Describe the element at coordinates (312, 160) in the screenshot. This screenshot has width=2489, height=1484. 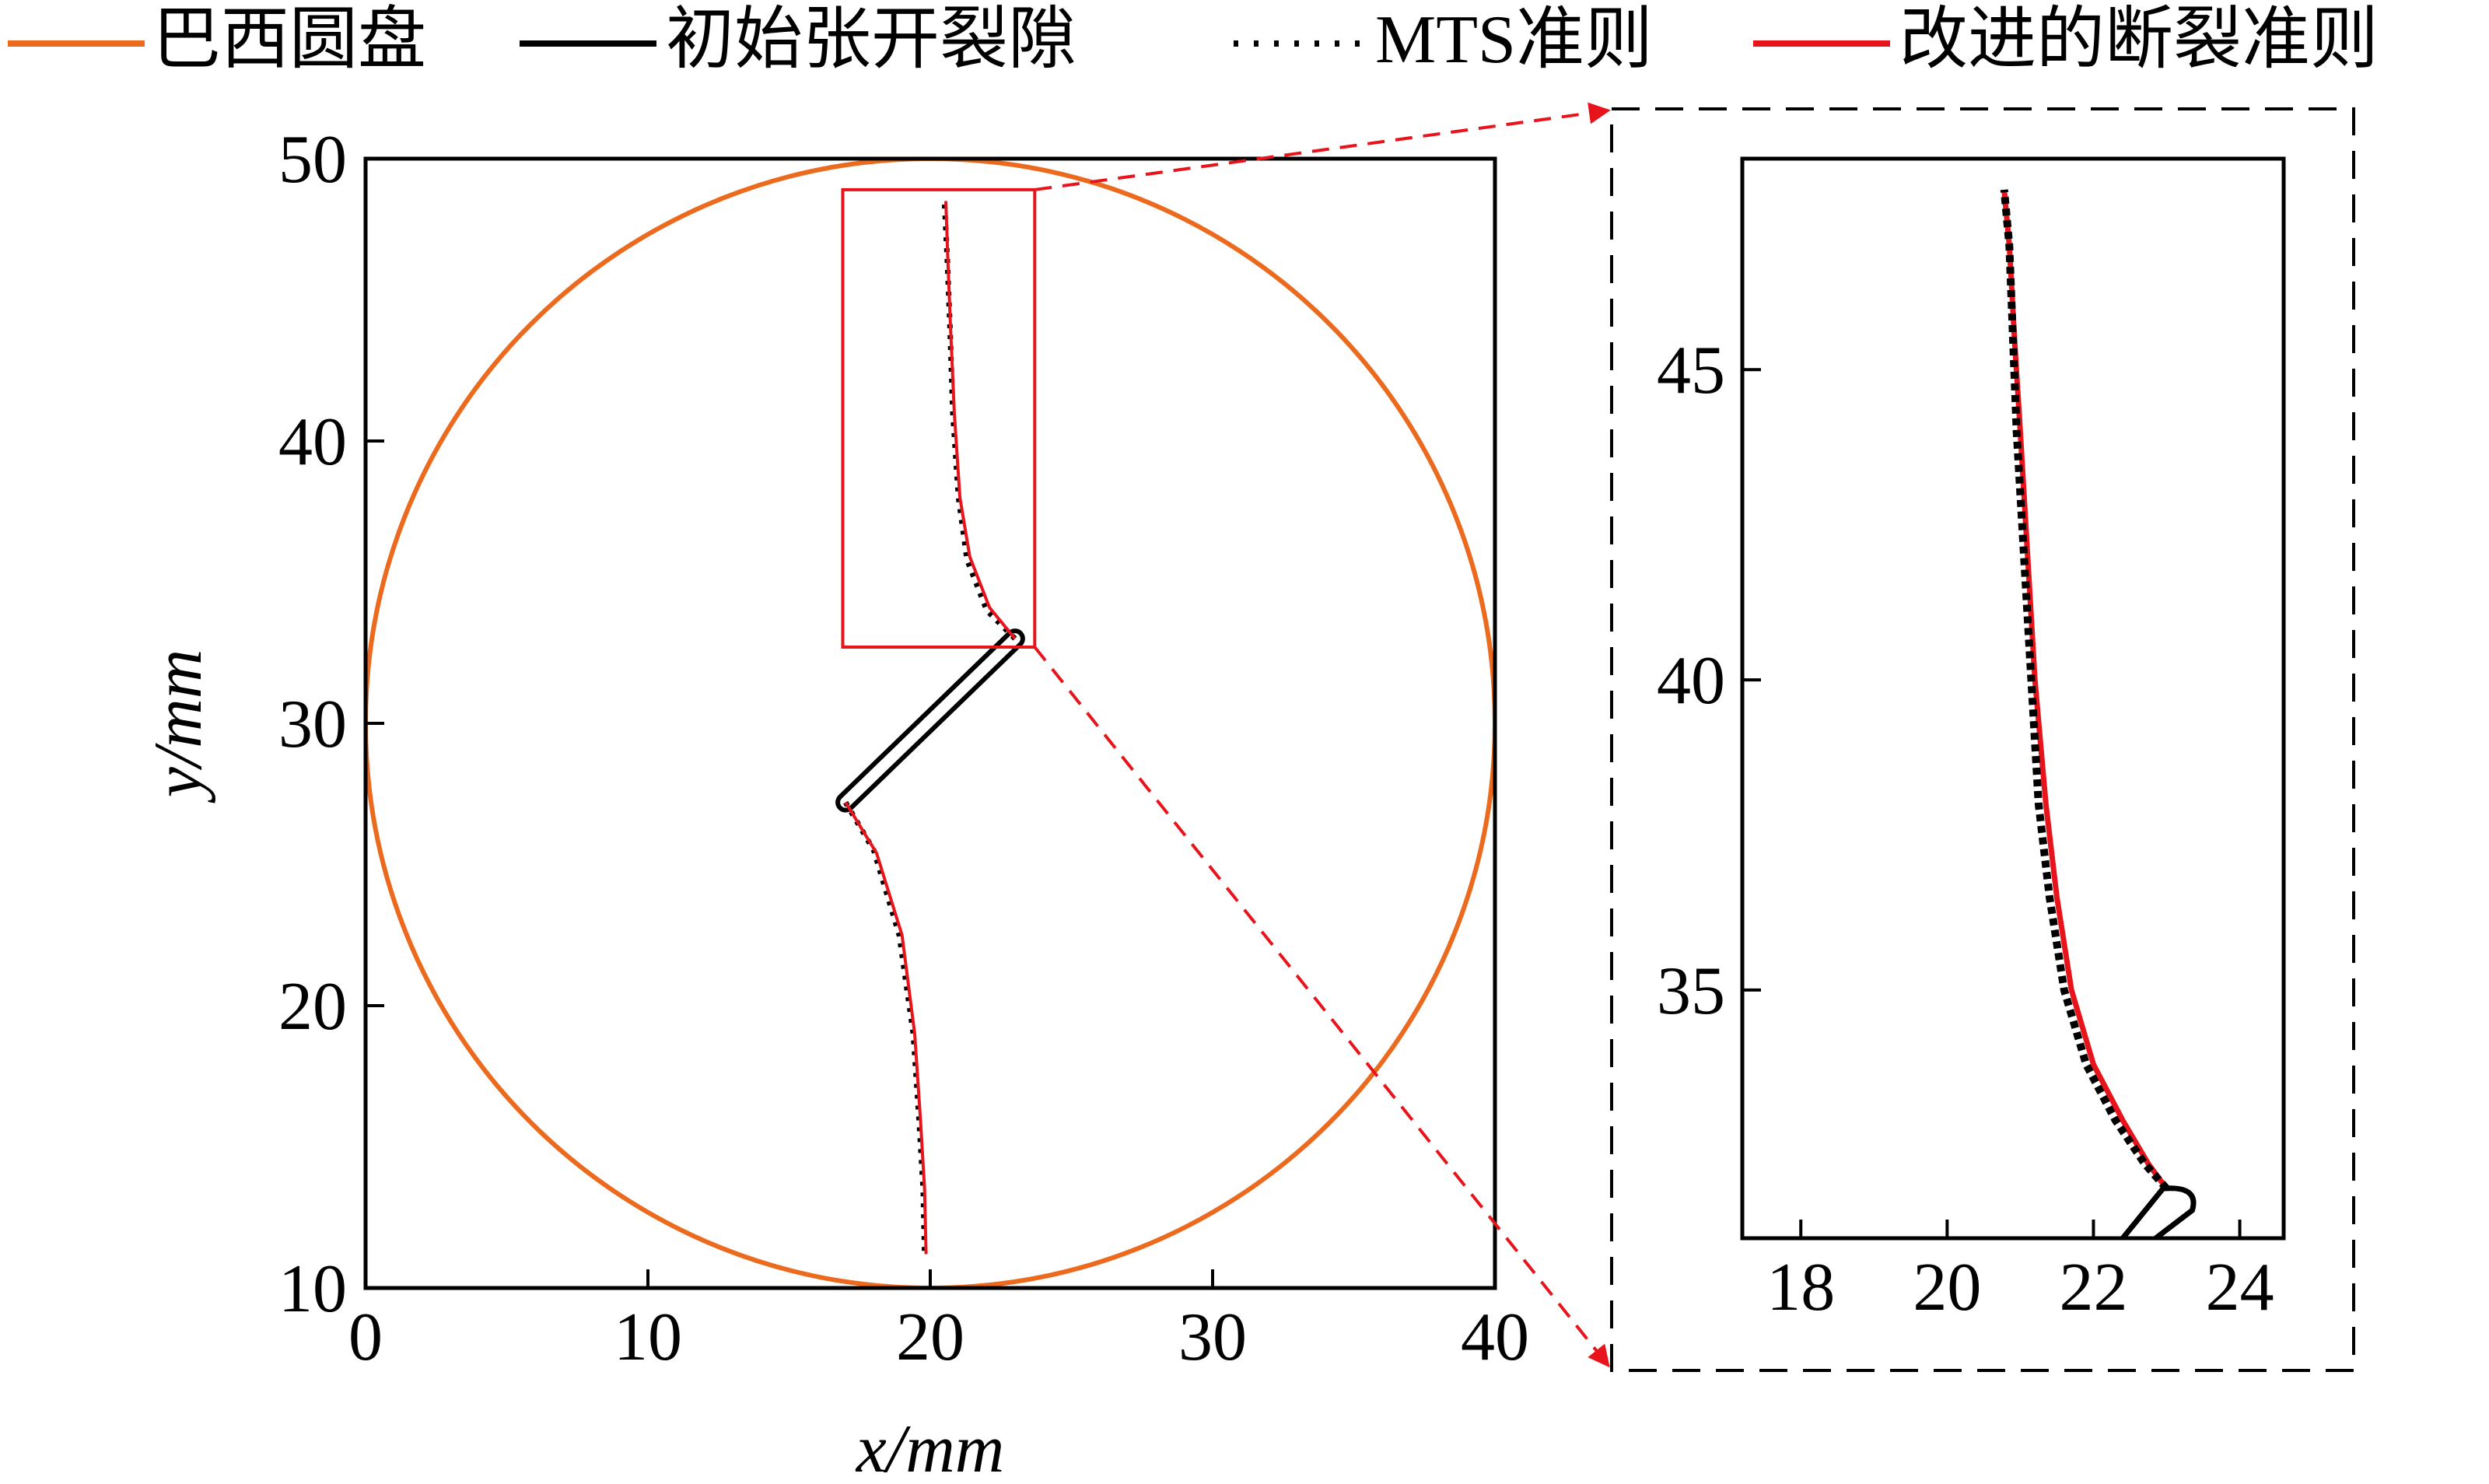
I see `y-tick-label-50: 50` at that location.